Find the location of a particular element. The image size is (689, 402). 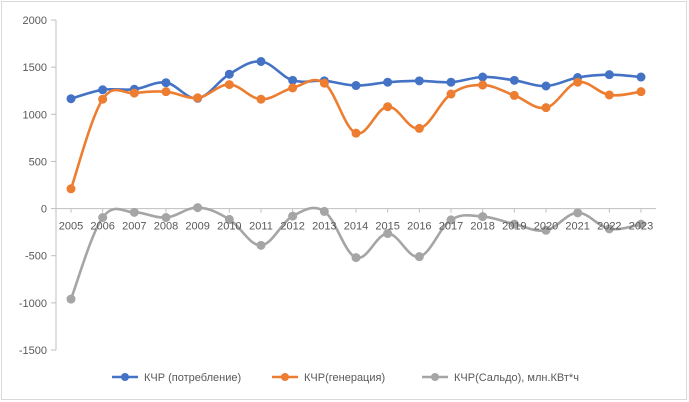

y-tick-label: -1500 is located at coordinates (33, 351).